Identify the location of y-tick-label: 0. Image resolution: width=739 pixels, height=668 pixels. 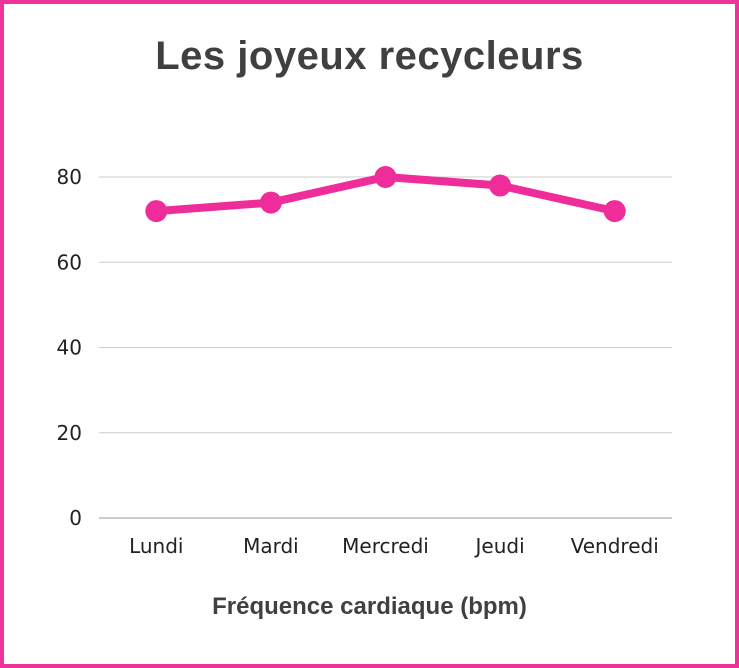
(75, 518).